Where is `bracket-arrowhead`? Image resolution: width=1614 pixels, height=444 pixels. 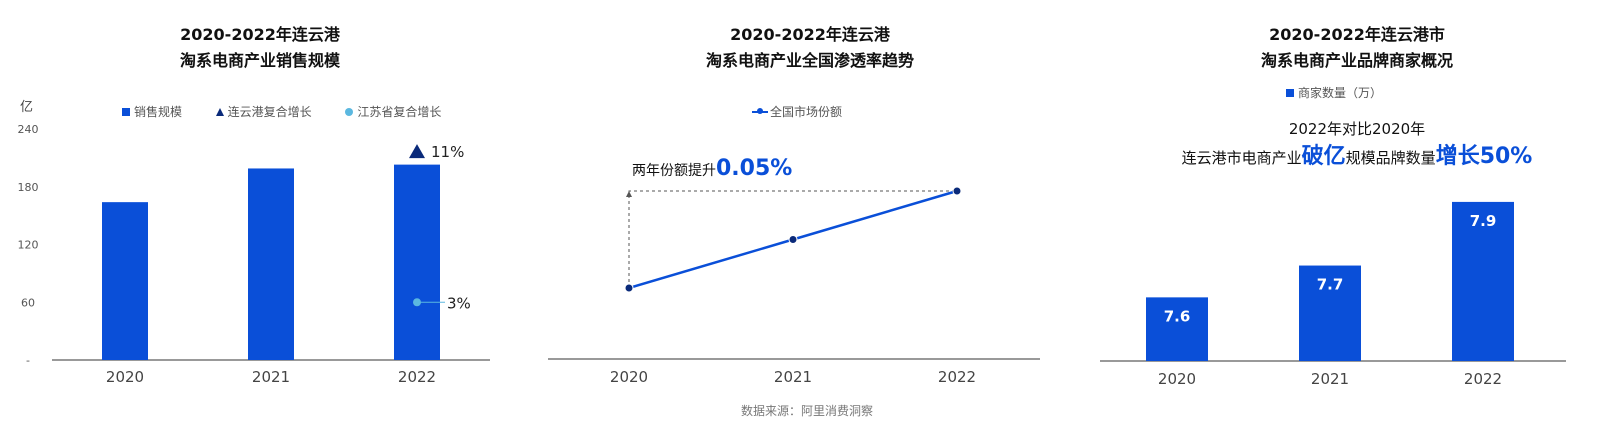
bracket-arrowhead is located at coordinates (629, 194).